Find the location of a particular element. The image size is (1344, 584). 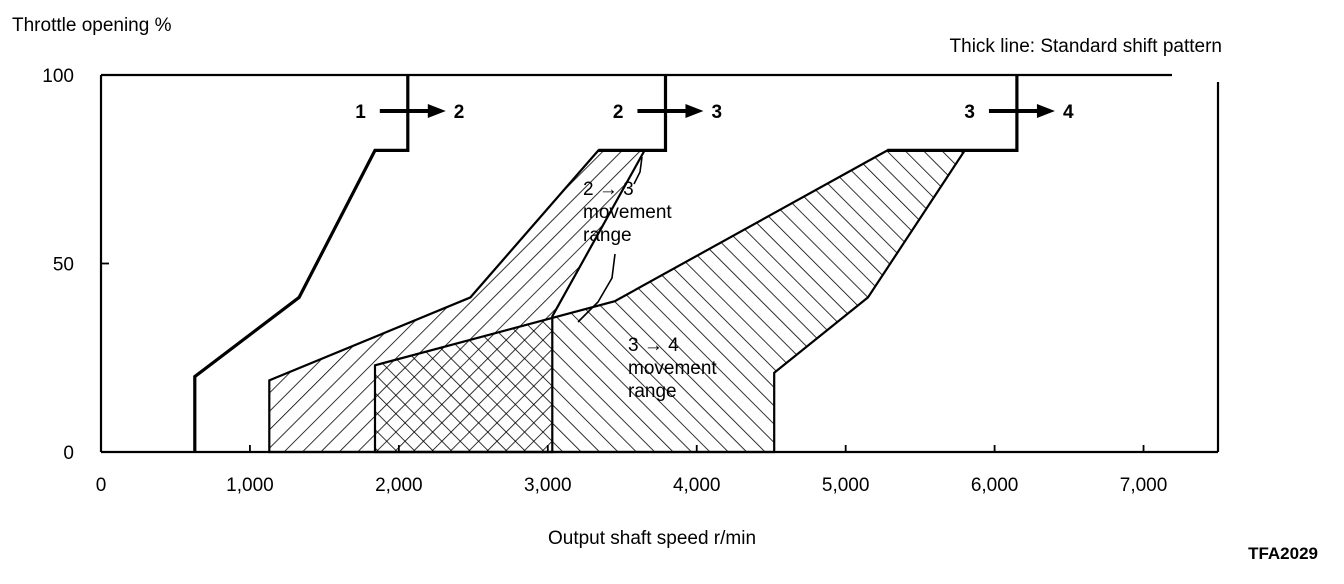

shift-from-gear: 1 is located at coordinates (360, 112).